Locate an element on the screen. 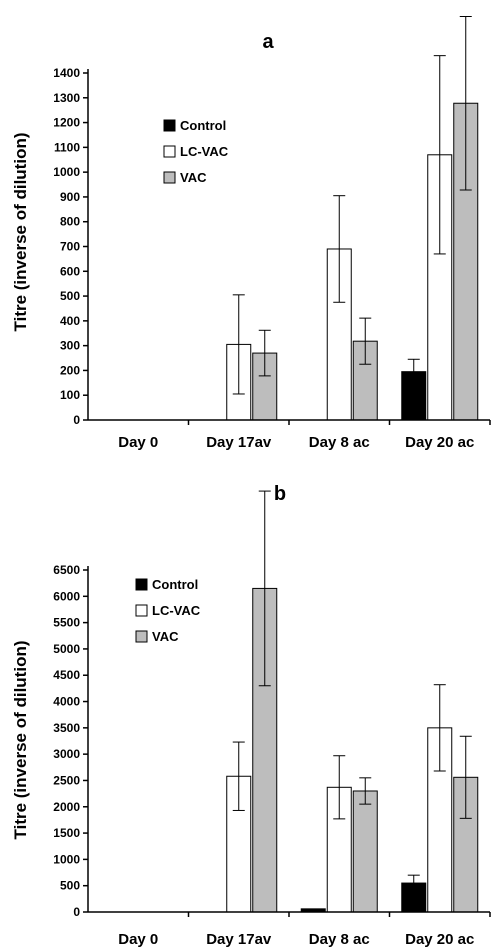 The image size is (496, 950). y-tick-label: 6500 is located at coordinates (66, 570).